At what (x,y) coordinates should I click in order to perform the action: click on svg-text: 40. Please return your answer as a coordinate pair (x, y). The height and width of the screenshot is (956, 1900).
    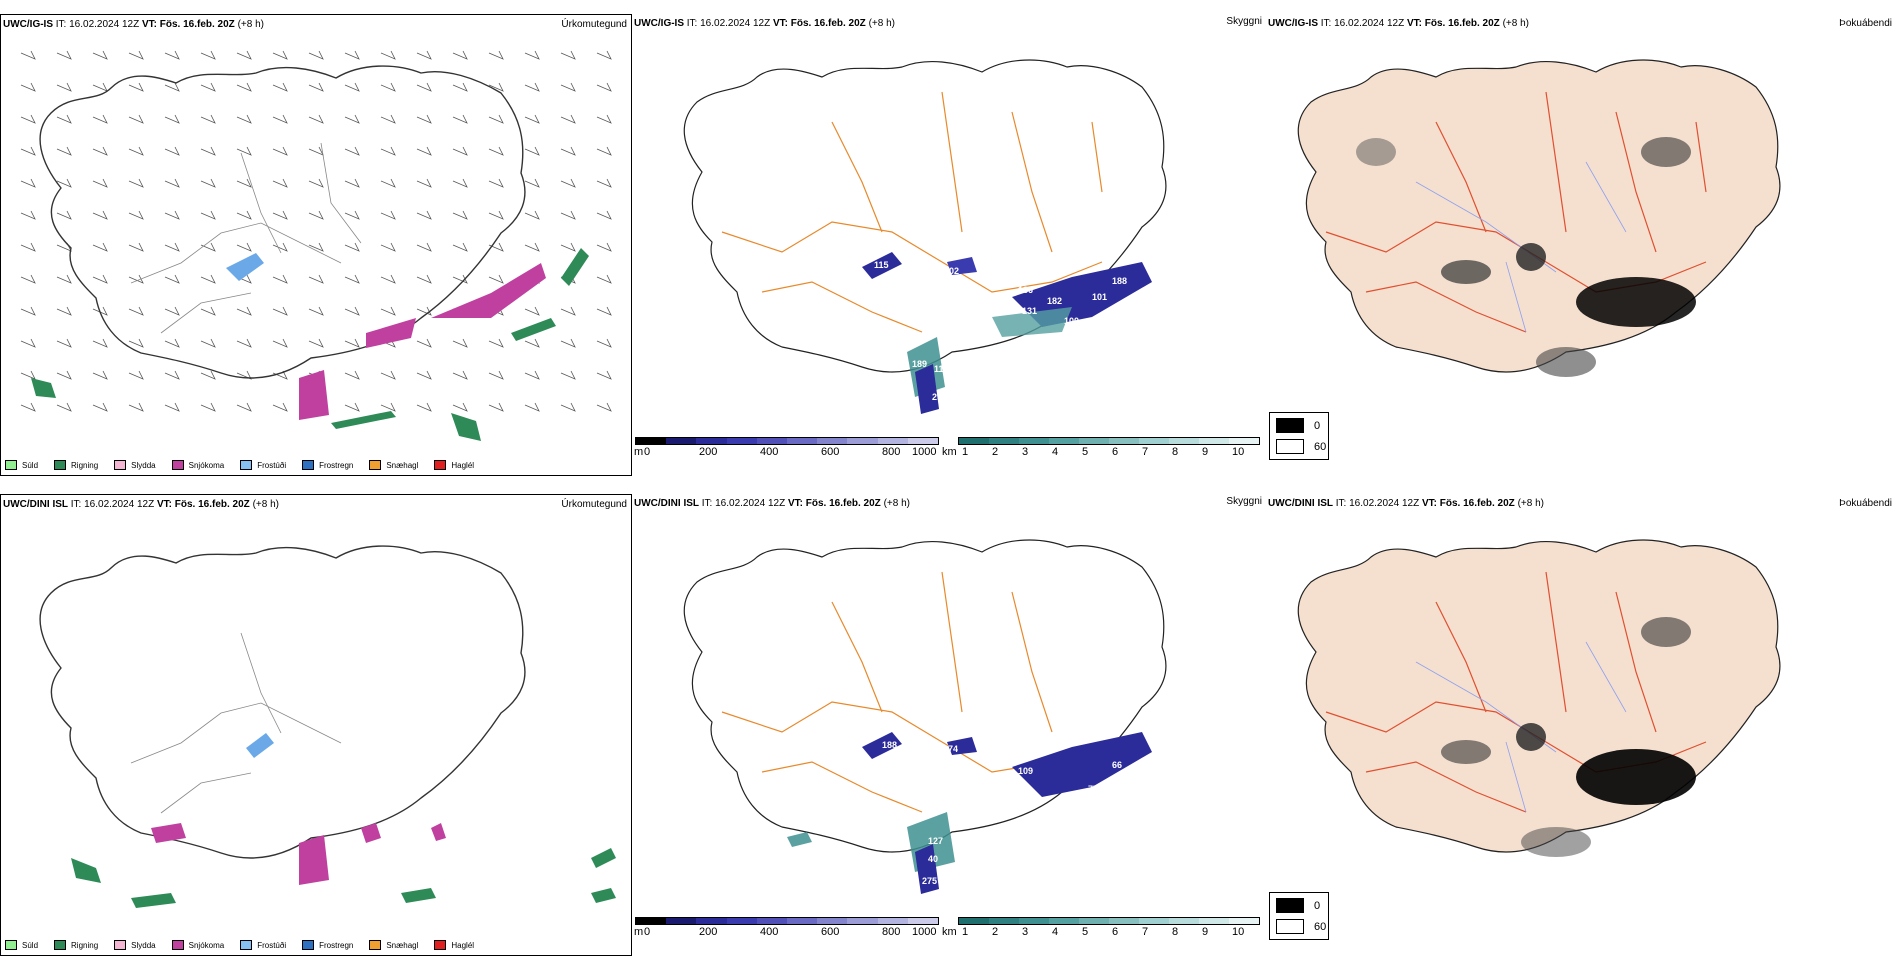
    Looking at the image, I should click on (933, 859).